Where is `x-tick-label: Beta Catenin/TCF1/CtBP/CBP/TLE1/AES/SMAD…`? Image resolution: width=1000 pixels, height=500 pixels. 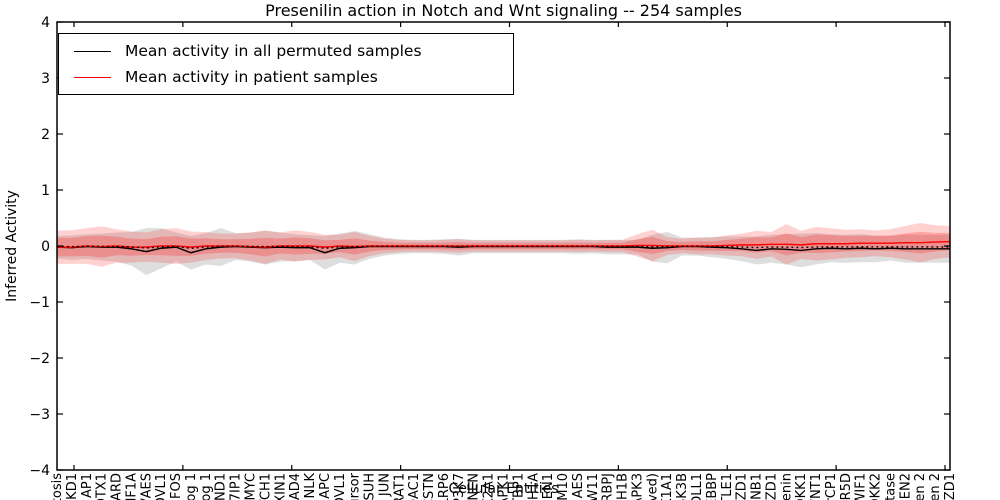 x-tick-label: Beta Catenin/TCF1/CtBP/CBP/TLE1/AES/SMAD… is located at coordinates (295, 486).